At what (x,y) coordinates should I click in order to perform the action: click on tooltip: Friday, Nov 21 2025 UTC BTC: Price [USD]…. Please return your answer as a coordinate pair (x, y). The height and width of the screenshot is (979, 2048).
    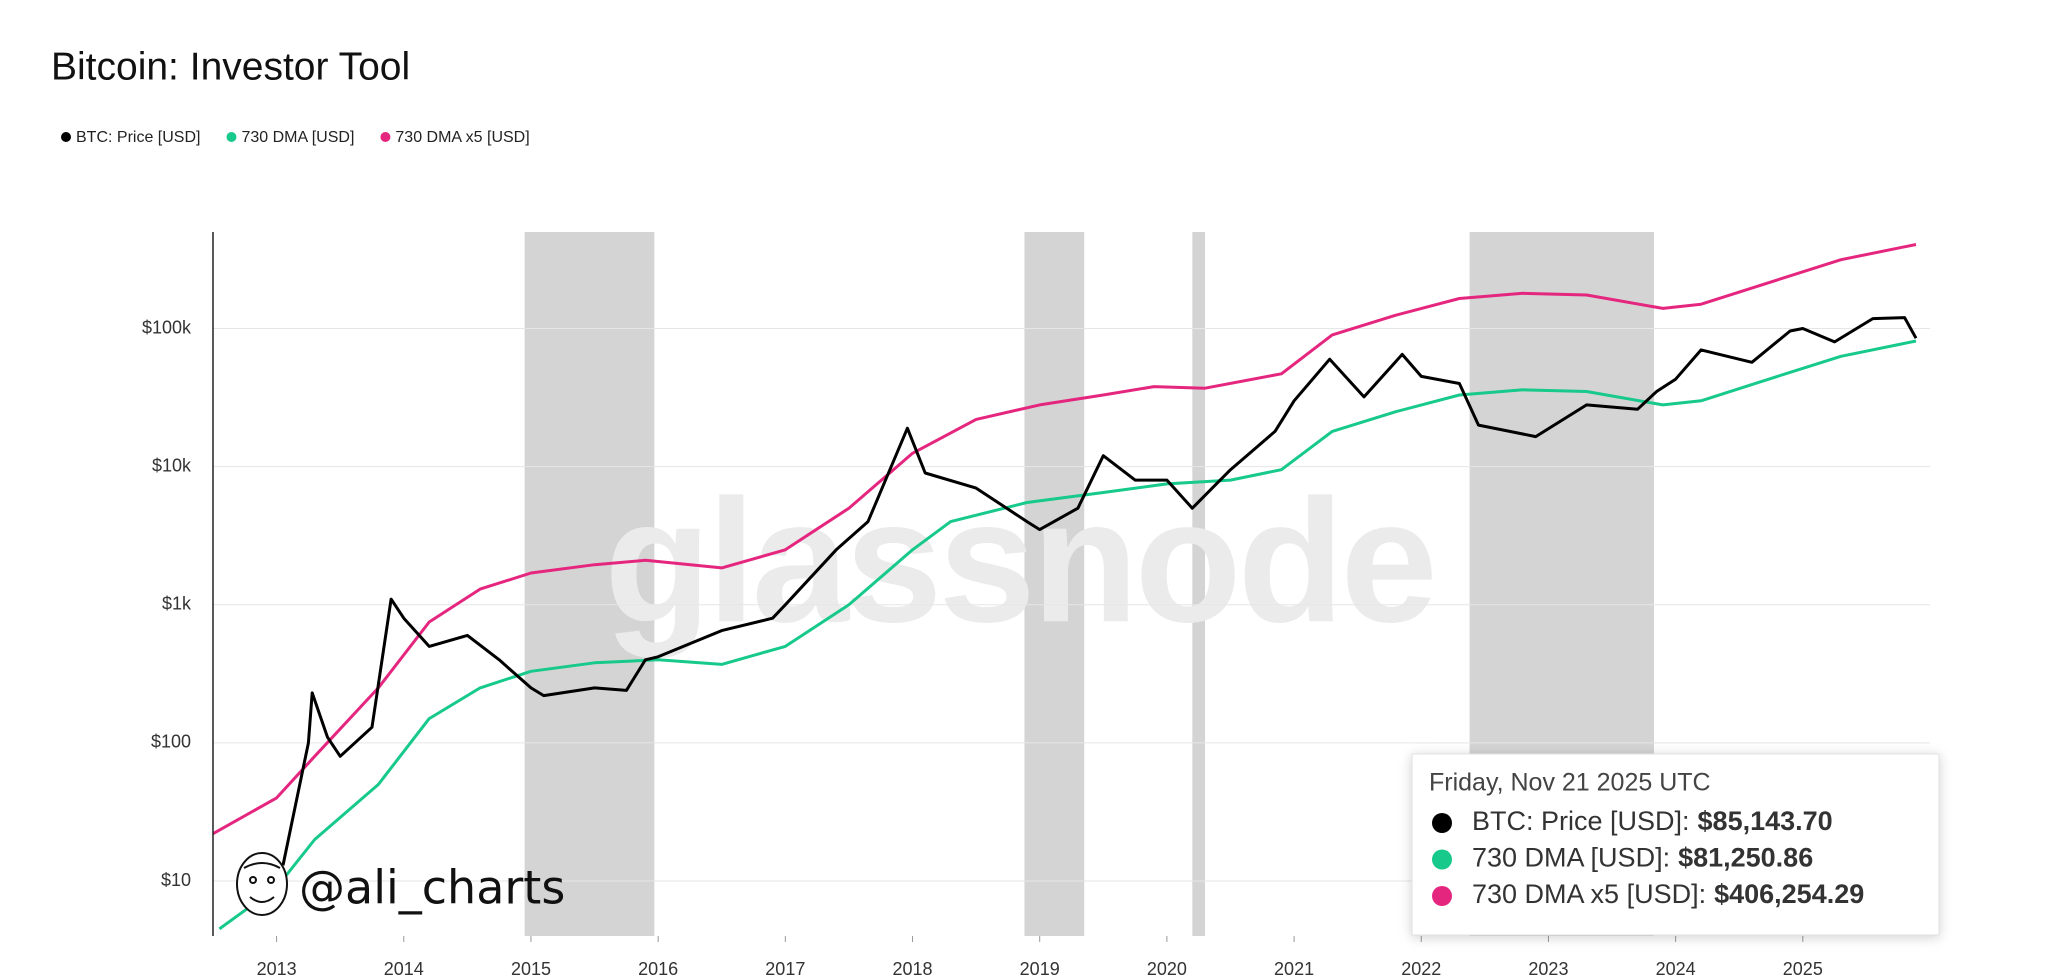
    Looking at the image, I should click on (1675, 844).